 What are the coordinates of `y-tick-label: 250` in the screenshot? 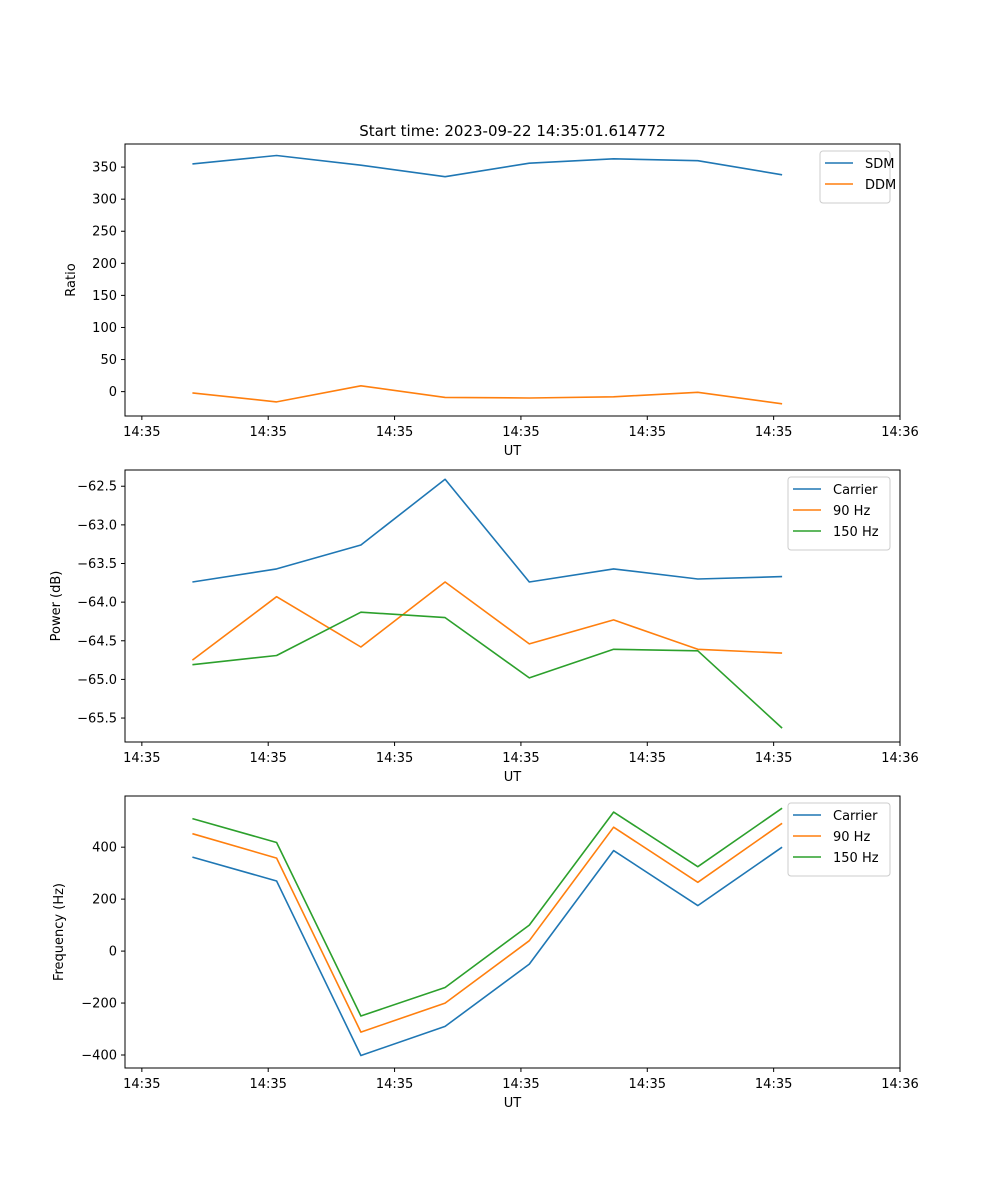 It's located at (104, 232).